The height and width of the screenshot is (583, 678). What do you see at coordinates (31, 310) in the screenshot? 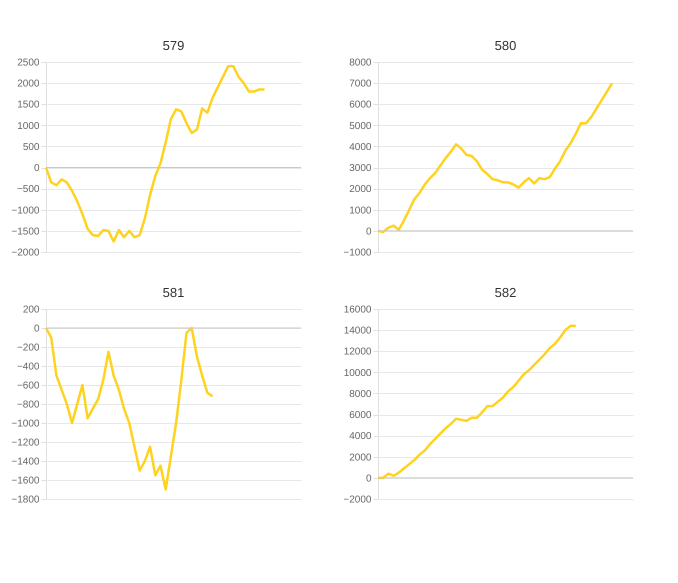
I see `y-tick-label: 200` at bounding box center [31, 310].